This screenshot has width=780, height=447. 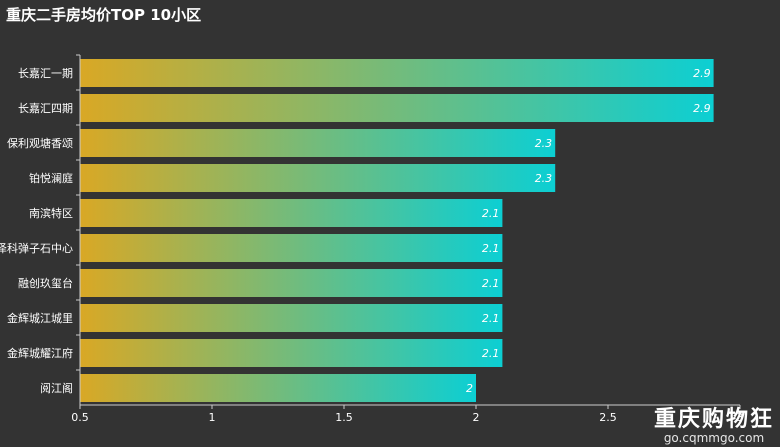 What do you see at coordinates (40, 353) in the screenshot?
I see `category-label: 金辉城耀江府` at bounding box center [40, 353].